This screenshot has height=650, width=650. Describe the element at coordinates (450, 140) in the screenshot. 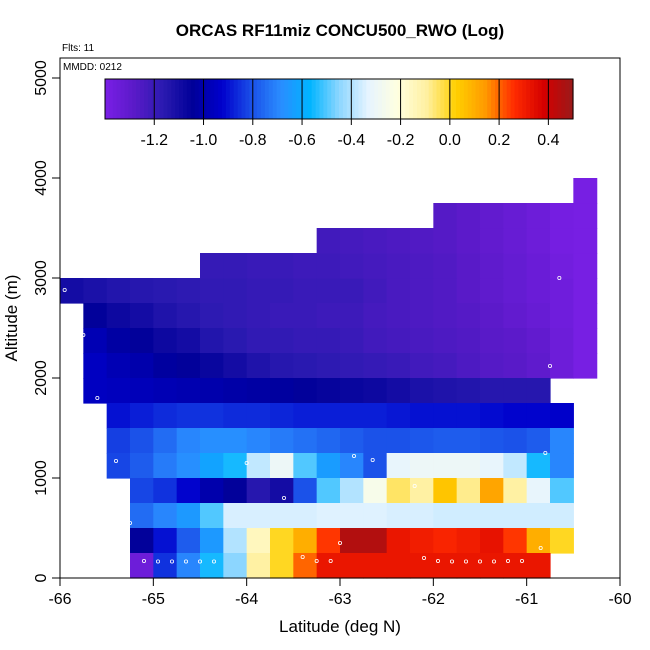

I see `colorbar-tick-label: 0.0` at that location.